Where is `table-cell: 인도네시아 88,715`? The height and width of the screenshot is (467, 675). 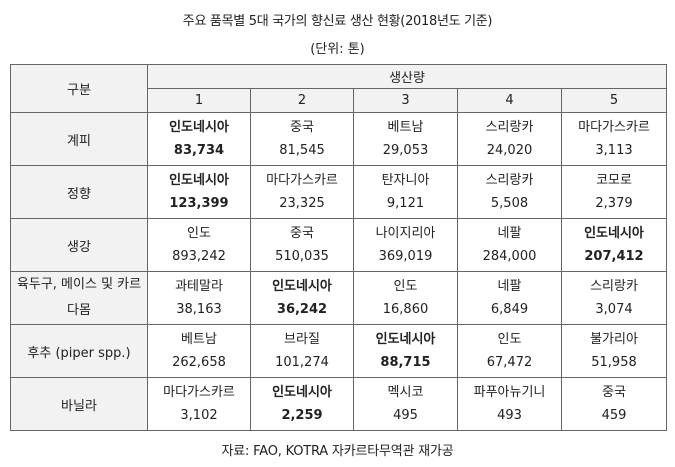 table-cell: 인도네시아 88,715 is located at coordinates (405, 351).